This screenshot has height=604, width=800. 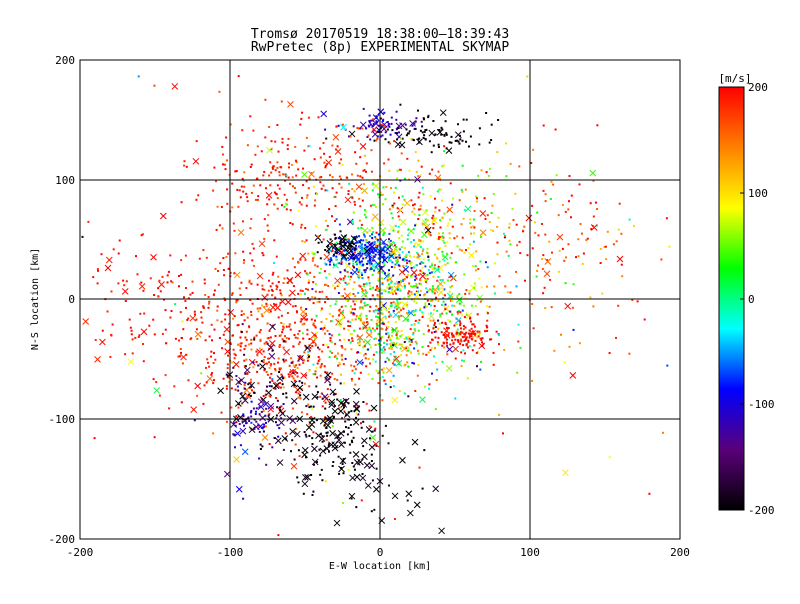 What do you see at coordinates (65, 60) in the screenshot?
I see `y-tick-label: 200` at bounding box center [65, 60].